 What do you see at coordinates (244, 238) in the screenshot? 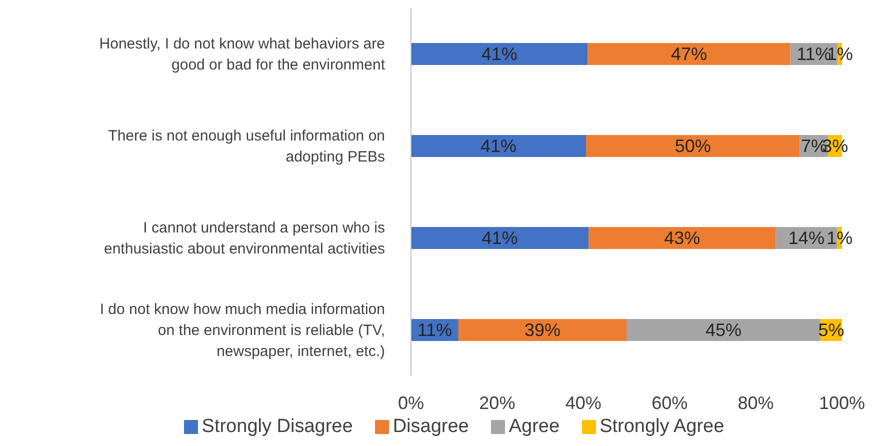
I see `y-tick-label: I cannot understand a person who is enthusiastic about environmental activities` at bounding box center [244, 238].